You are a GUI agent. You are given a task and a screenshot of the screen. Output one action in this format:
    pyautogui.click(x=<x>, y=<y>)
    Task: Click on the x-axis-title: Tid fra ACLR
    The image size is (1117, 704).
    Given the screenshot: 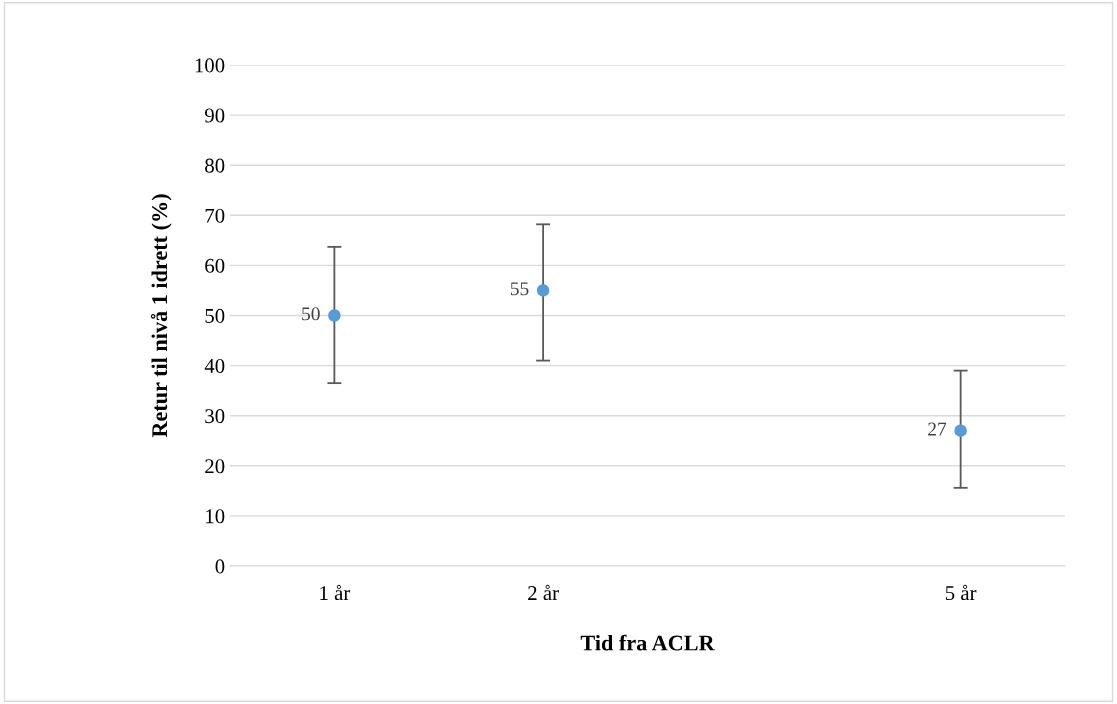 What is the action you would take?
    pyautogui.click(x=647, y=642)
    